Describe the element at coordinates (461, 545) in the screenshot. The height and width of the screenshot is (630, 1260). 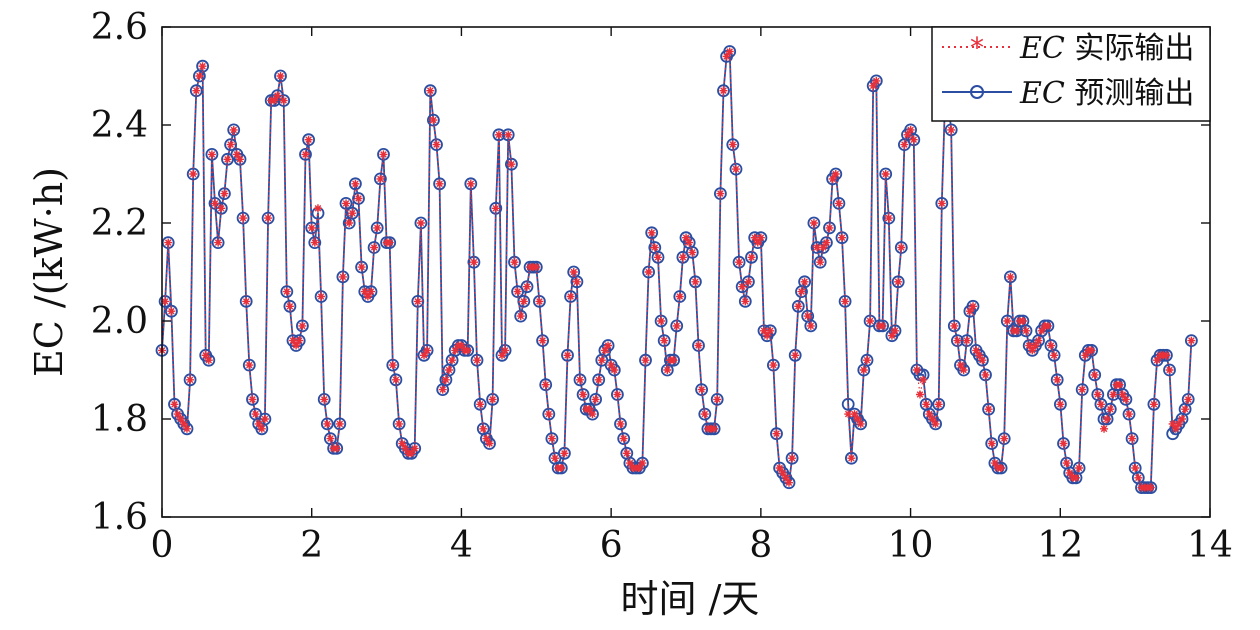
I see `x-tick-label: 4` at that location.